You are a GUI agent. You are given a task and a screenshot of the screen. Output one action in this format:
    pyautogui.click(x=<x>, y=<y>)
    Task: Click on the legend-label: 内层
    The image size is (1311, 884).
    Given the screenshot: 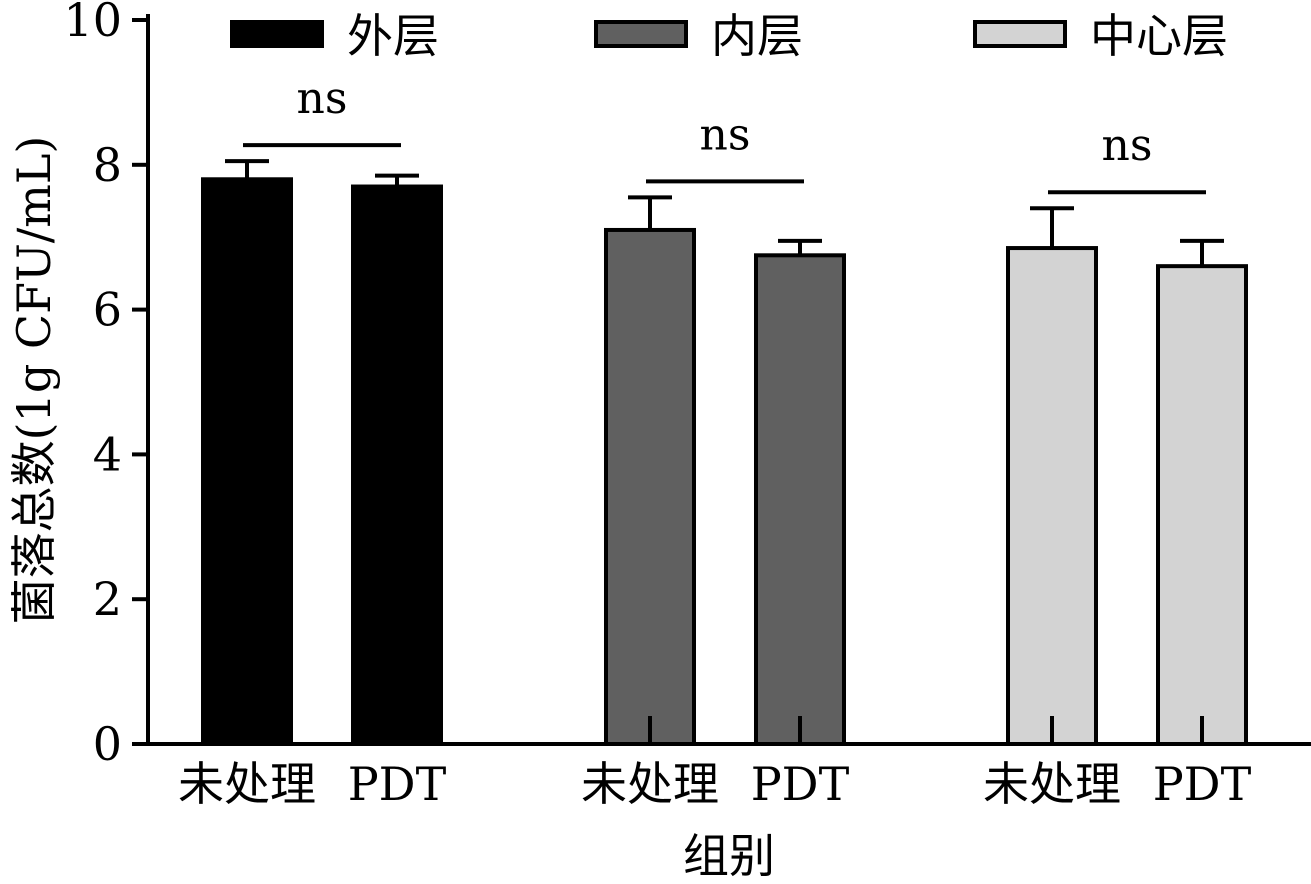 What is the action you would take?
    pyautogui.click(x=757, y=36)
    